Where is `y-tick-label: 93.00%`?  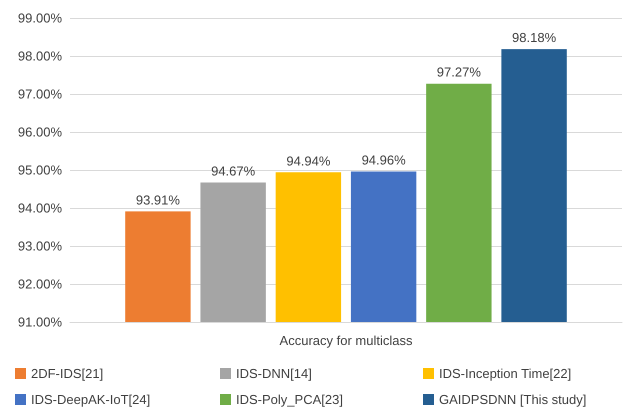
y-tick-label: 93.00% is located at coordinates (40, 246).